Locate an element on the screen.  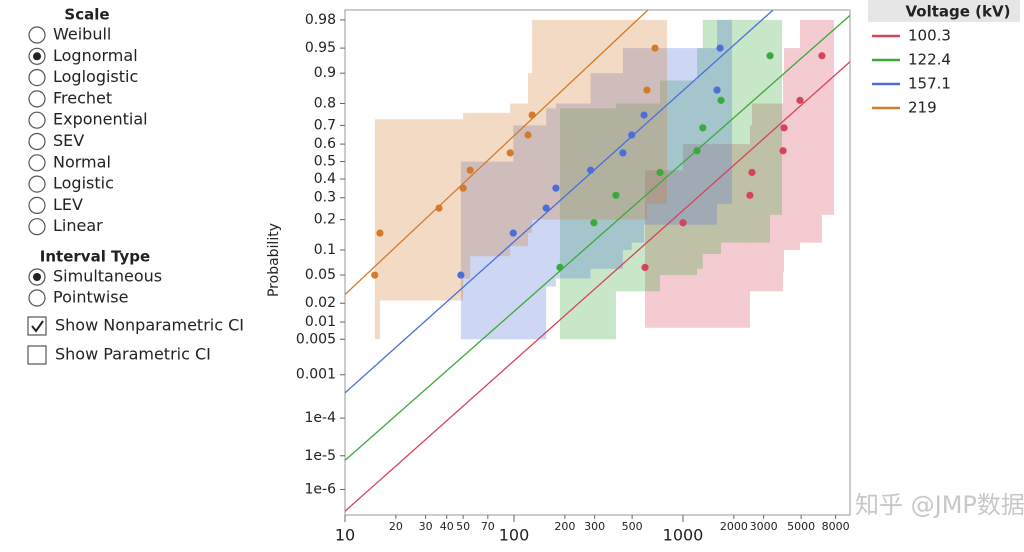
scale-title: Scale is located at coordinates (86, 15).